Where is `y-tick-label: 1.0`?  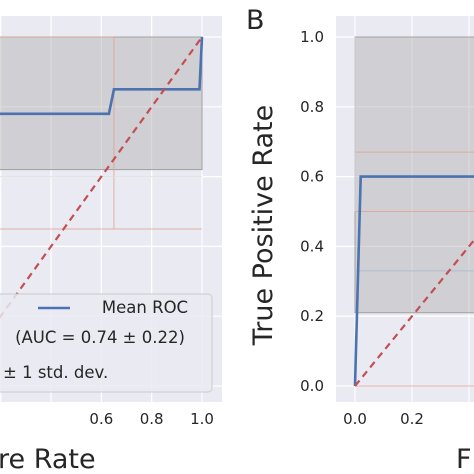 y-tick-label: 1.0 is located at coordinates (312, 37).